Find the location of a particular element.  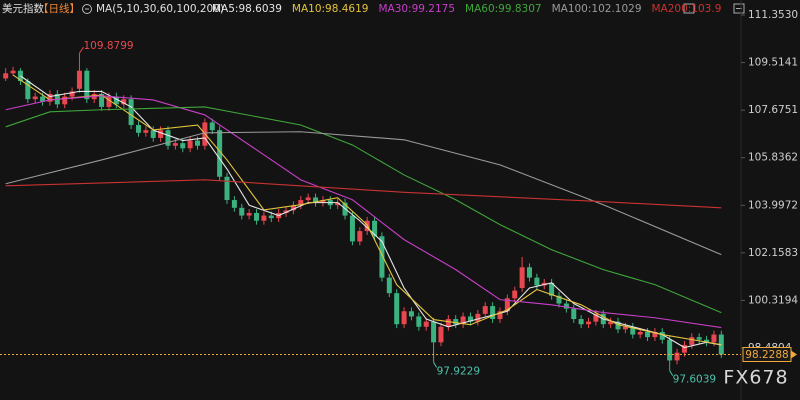

chart-title: 美元指数 is located at coordinates (23, 8).